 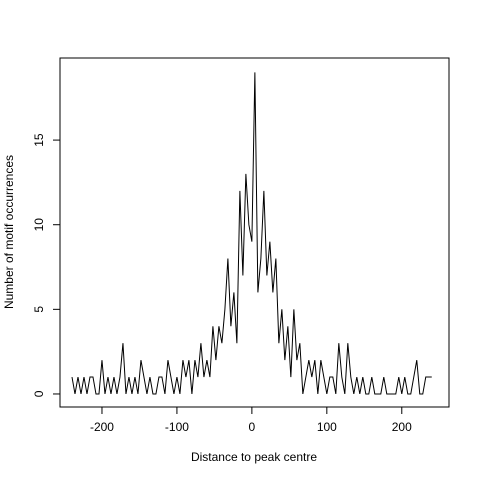 What do you see at coordinates (177, 427) in the screenshot?
I see `x-tick-label: -100` at bounding box center [177, 427].